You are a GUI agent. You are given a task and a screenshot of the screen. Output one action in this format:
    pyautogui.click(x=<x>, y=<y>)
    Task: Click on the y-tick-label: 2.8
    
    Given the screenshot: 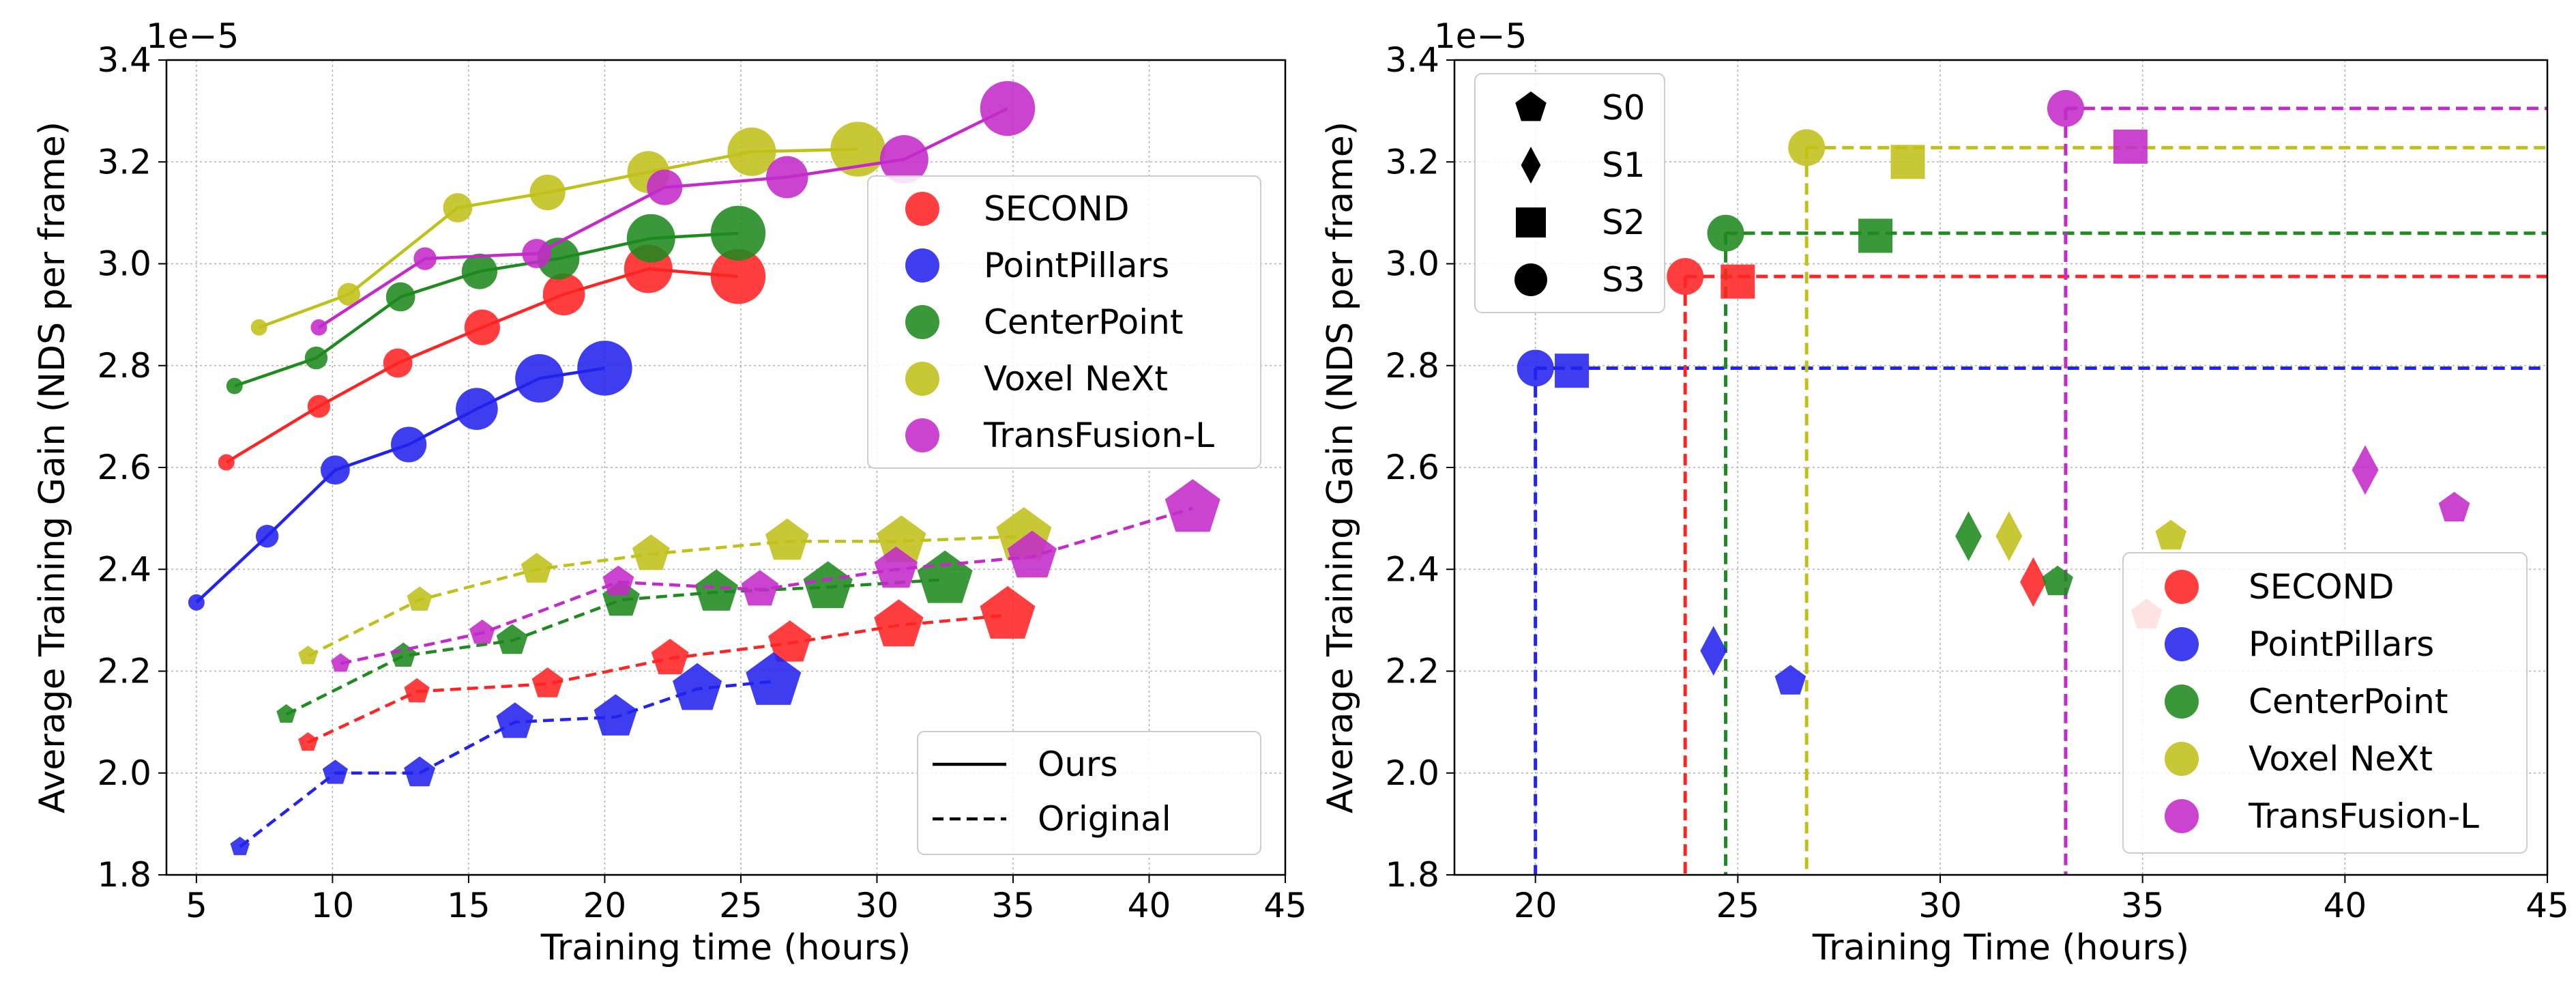 What is the action you would take?
    pyautogui.click(x=124, y=366)
    